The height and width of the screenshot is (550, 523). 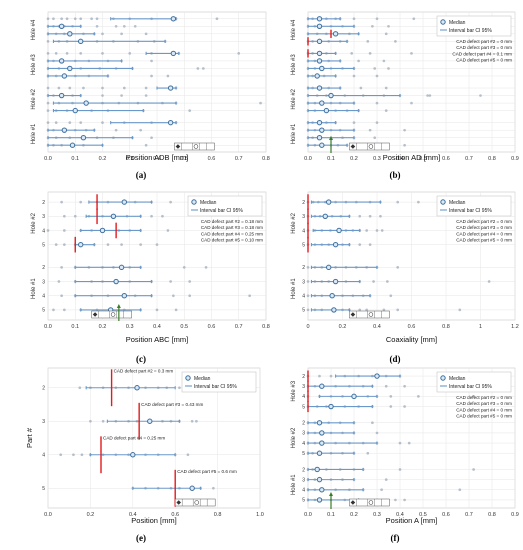 I want to click on x-tick-label: 0.6, so click(x=446, y=515).